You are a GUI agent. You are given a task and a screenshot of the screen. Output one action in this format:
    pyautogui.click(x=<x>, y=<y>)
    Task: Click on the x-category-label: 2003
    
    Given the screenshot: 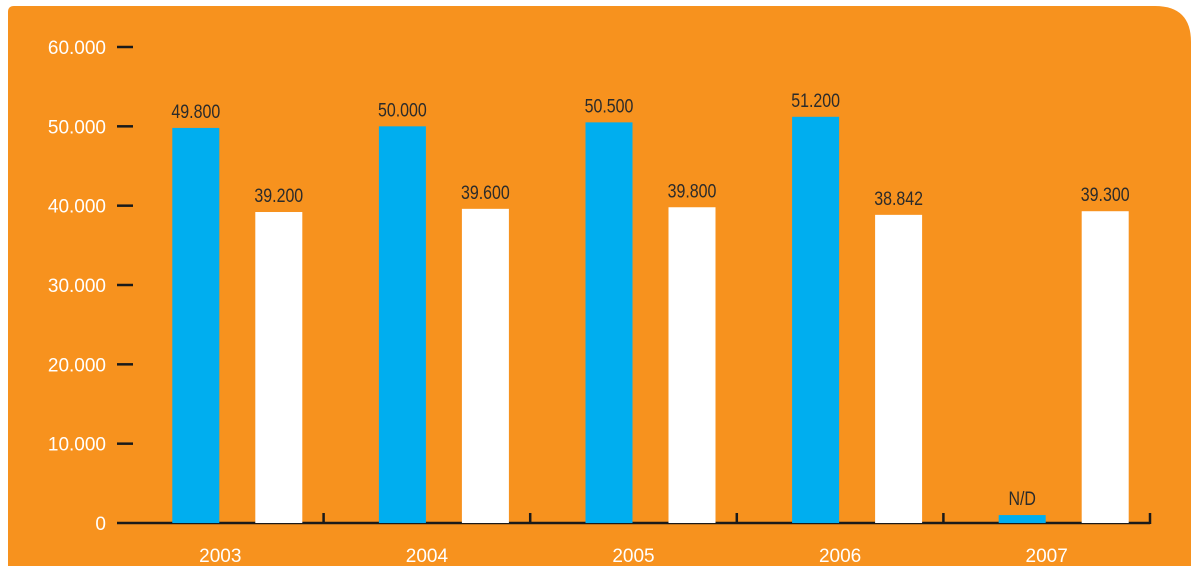 What is the action you would take?
    pyautogui.click(x=220, y=556)
    